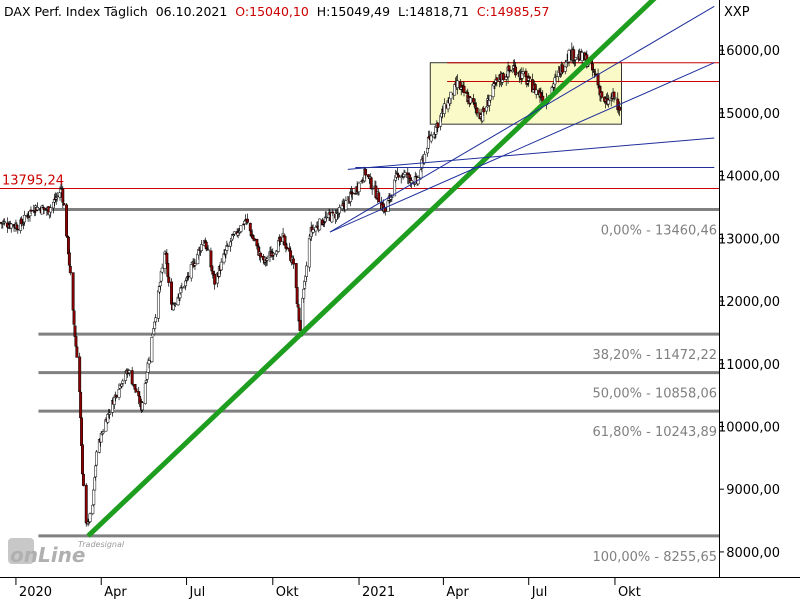 This screenshot has width=800, height=604. Describe the element at coordinates (33, 180) in the screenshot. I see `resistance-label: 13795,24` at that location.